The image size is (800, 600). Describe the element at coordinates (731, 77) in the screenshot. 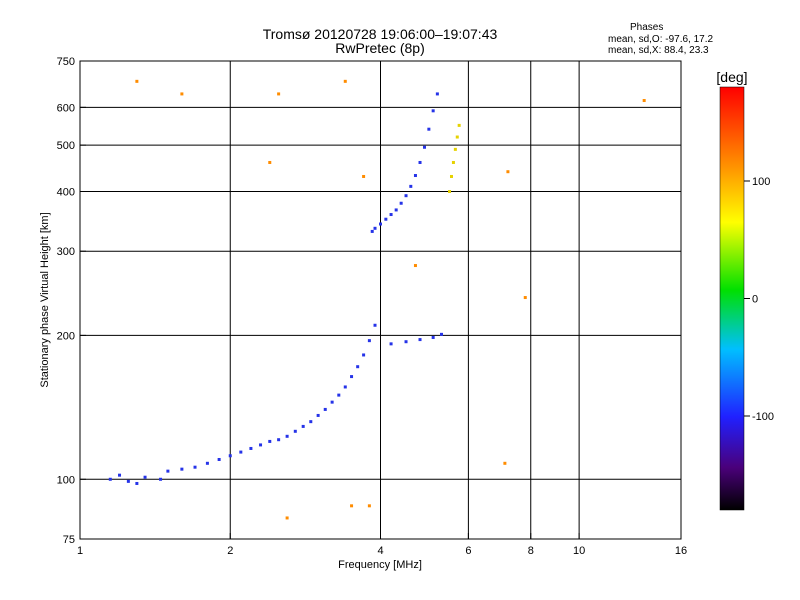

I see `colorbar-label: [deg]` at that location.